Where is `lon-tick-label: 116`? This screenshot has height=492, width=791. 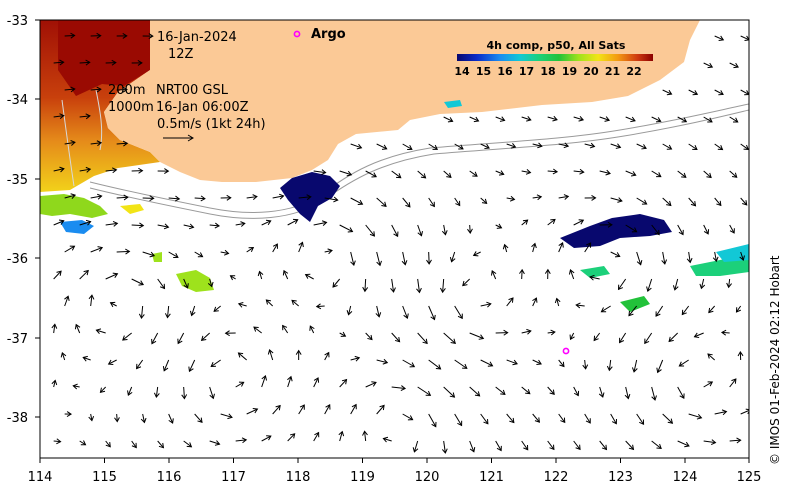
lon-tick-label: 116 is located at coordinates (169, 477).